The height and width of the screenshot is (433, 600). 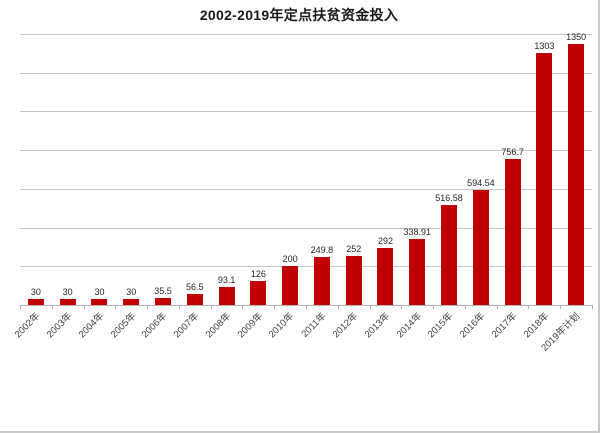 I want to click on value-label: 516.58, so click(x=449, y=198).